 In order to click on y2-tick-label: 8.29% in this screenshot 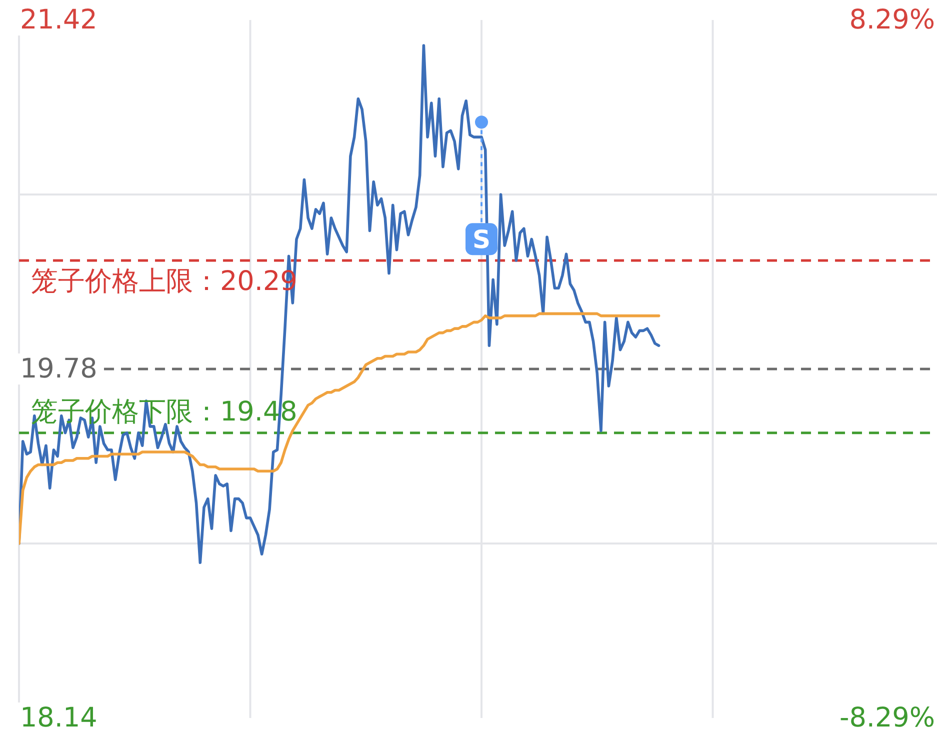, I will do `click(892, 20)`.